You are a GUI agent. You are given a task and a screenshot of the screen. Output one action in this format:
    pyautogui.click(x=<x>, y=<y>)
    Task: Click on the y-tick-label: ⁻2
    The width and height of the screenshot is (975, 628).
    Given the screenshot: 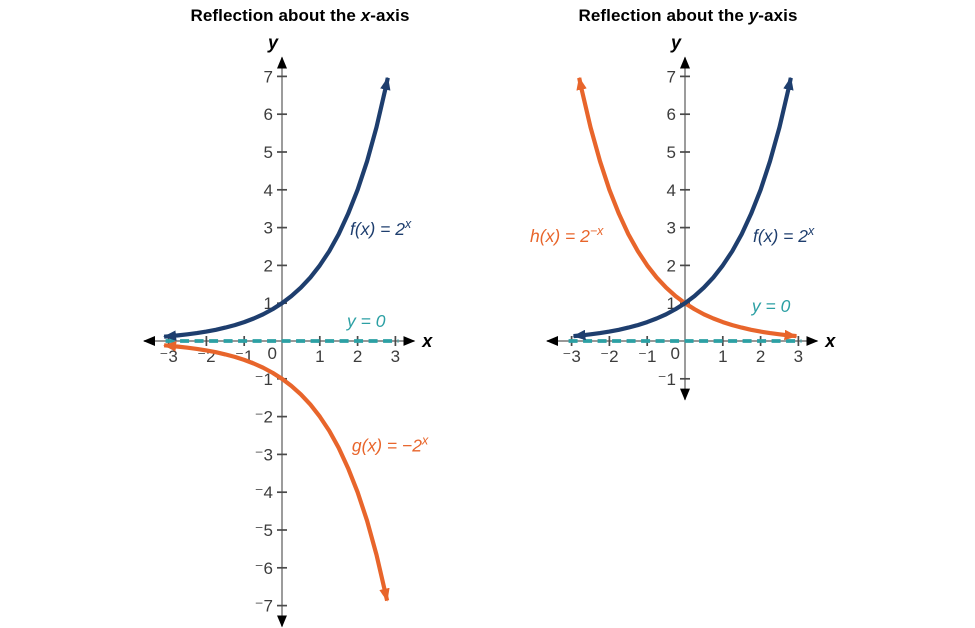 What is the action you would take?
    pyautogui.click(x=264, y=417)
    